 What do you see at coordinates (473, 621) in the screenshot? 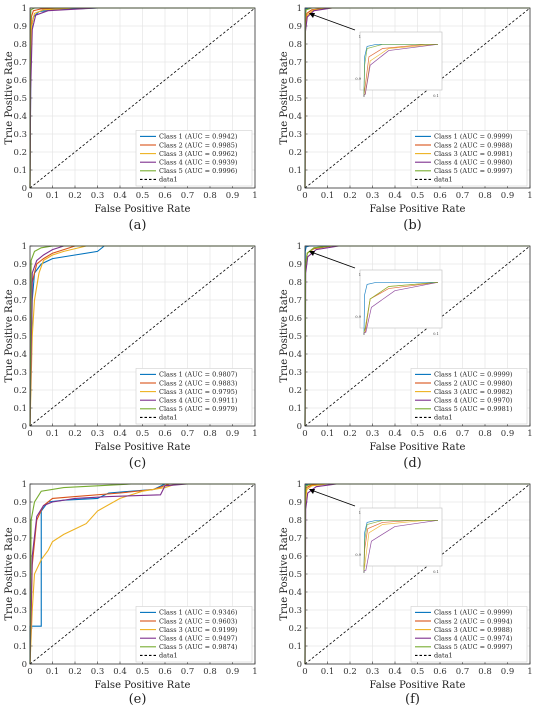
I see `legend-entry: Class 2 (AUC = 0.9994)` at bounding box center [473, 621].